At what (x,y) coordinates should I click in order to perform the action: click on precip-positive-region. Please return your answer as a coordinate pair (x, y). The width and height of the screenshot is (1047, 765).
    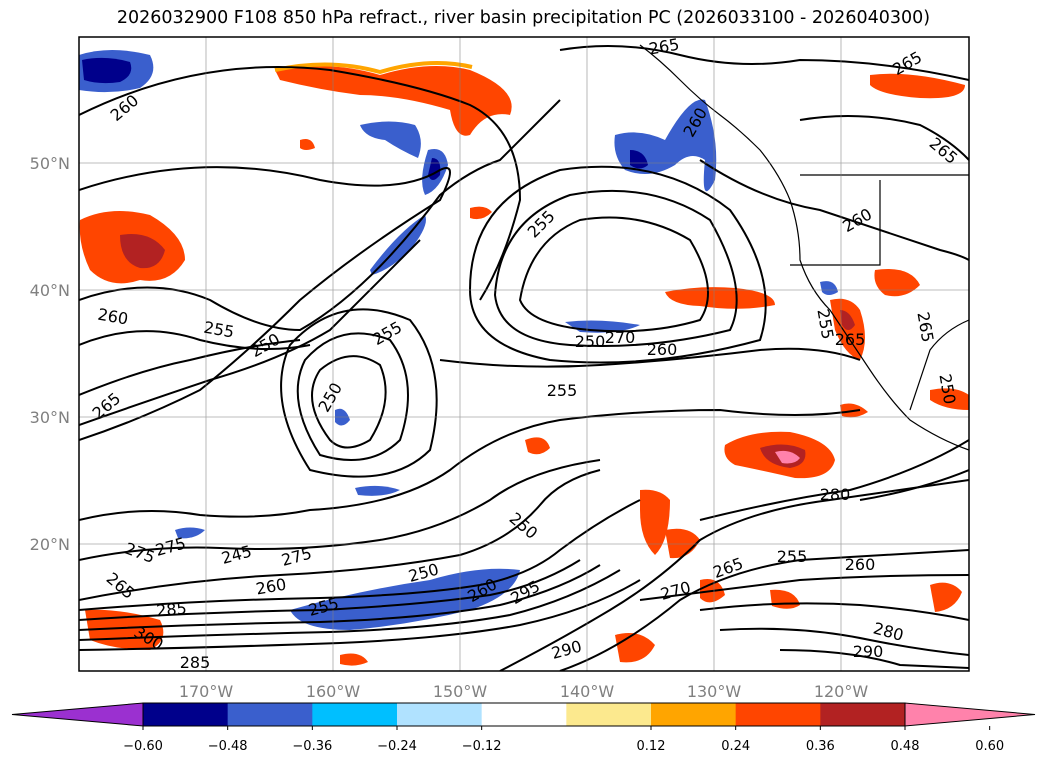
    Looking at the image, I should click on (393, 101).